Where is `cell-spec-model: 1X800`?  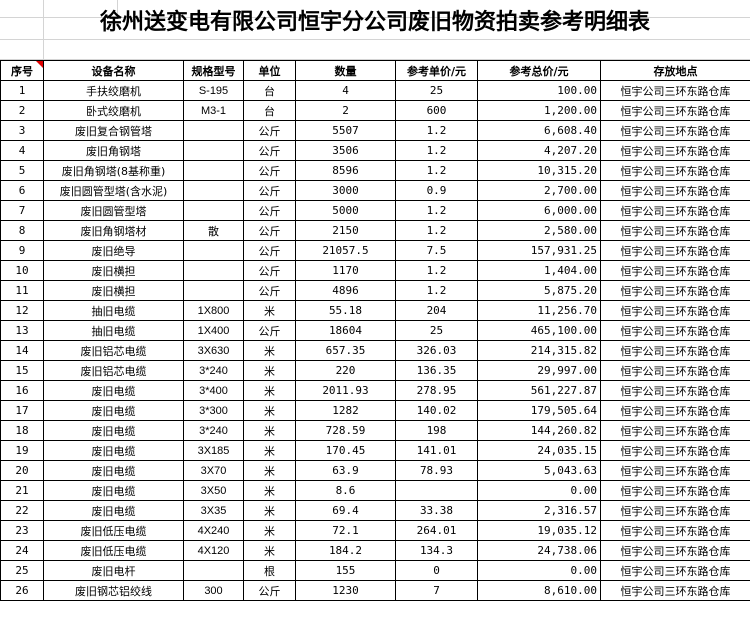 cell-spec-model: 1X800 is located at coordinates (213, 310).